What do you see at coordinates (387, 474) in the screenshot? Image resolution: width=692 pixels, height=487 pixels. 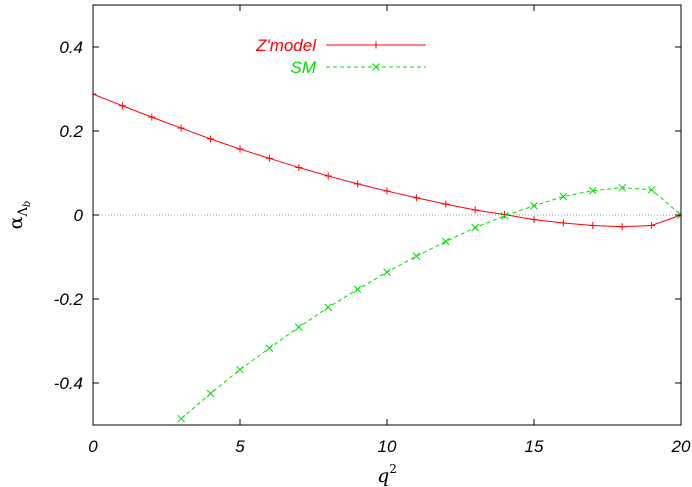 I see `x-axis-title: q2` at bounding box center [387, 474].